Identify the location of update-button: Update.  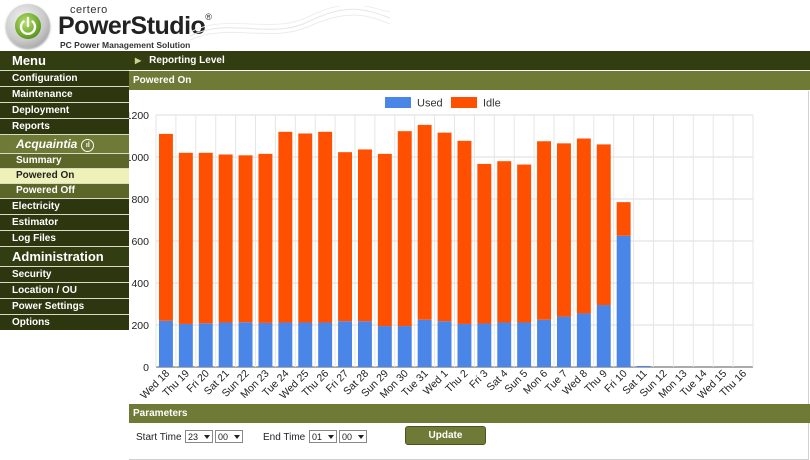
(445, 435).